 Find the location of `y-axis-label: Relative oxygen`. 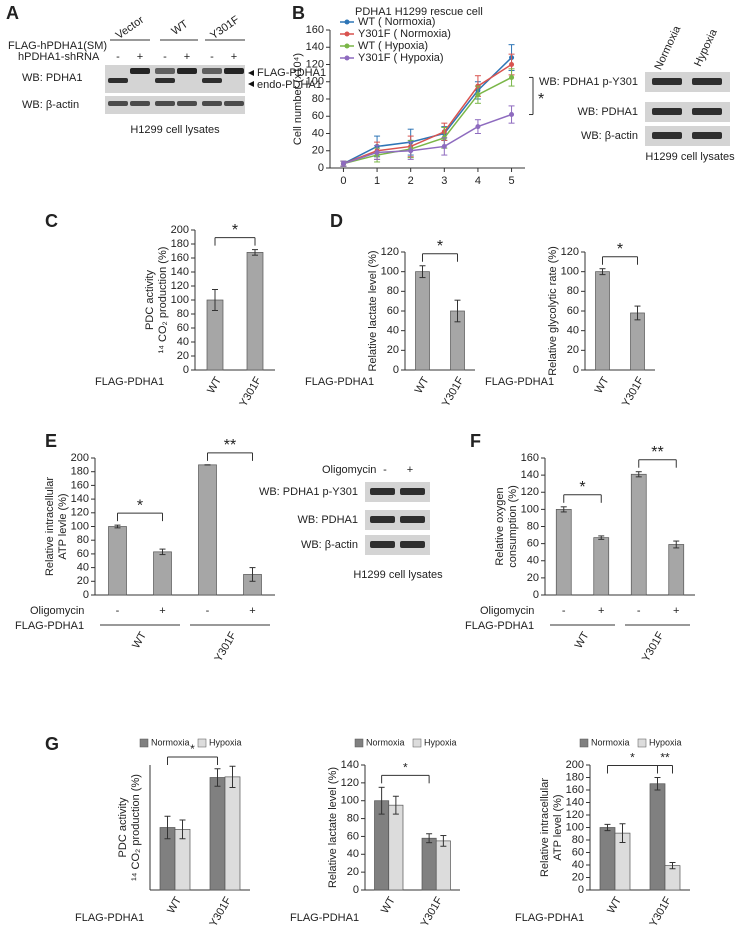

y-axis-label: Relative oxygen is located at coordinates (500, 526).